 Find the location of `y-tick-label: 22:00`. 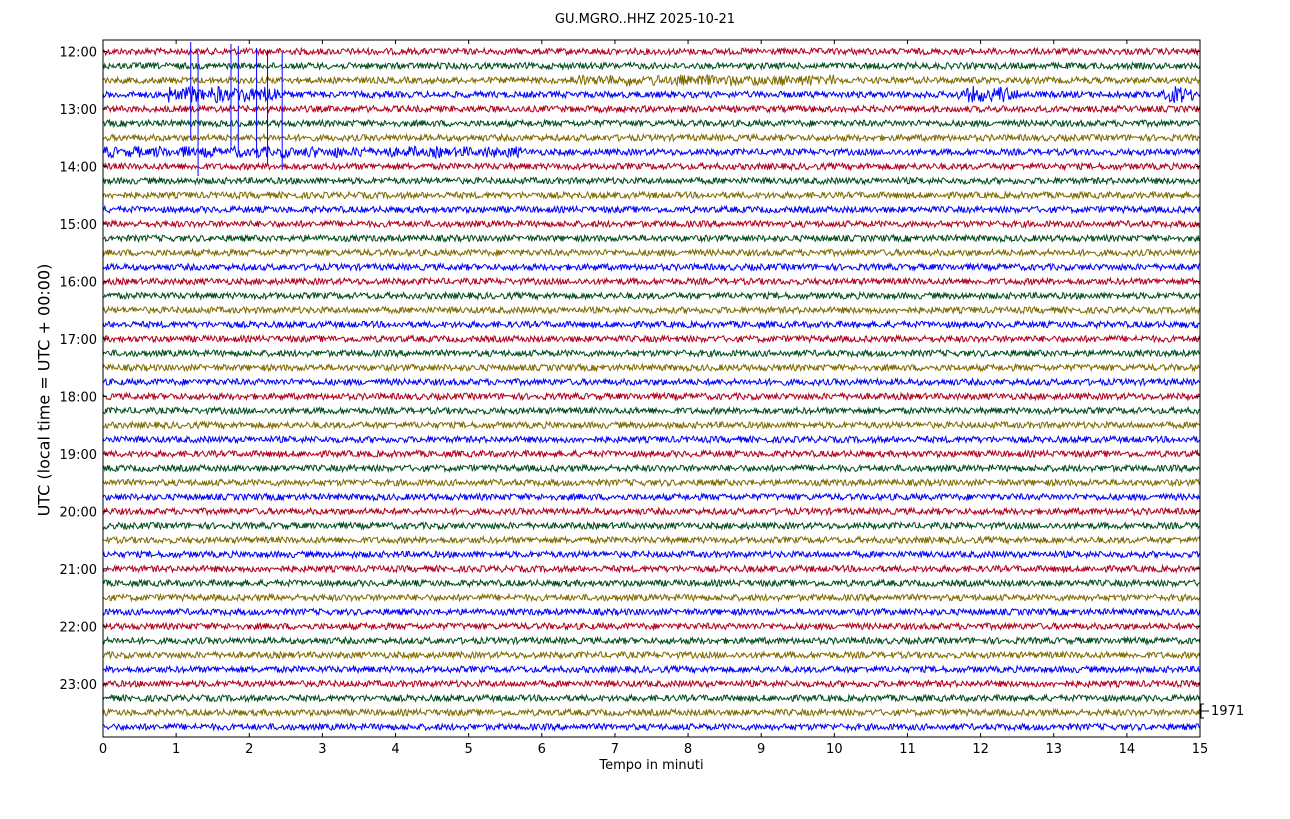

y-tick-label: 22:00 is located at coordinates (78, 627).